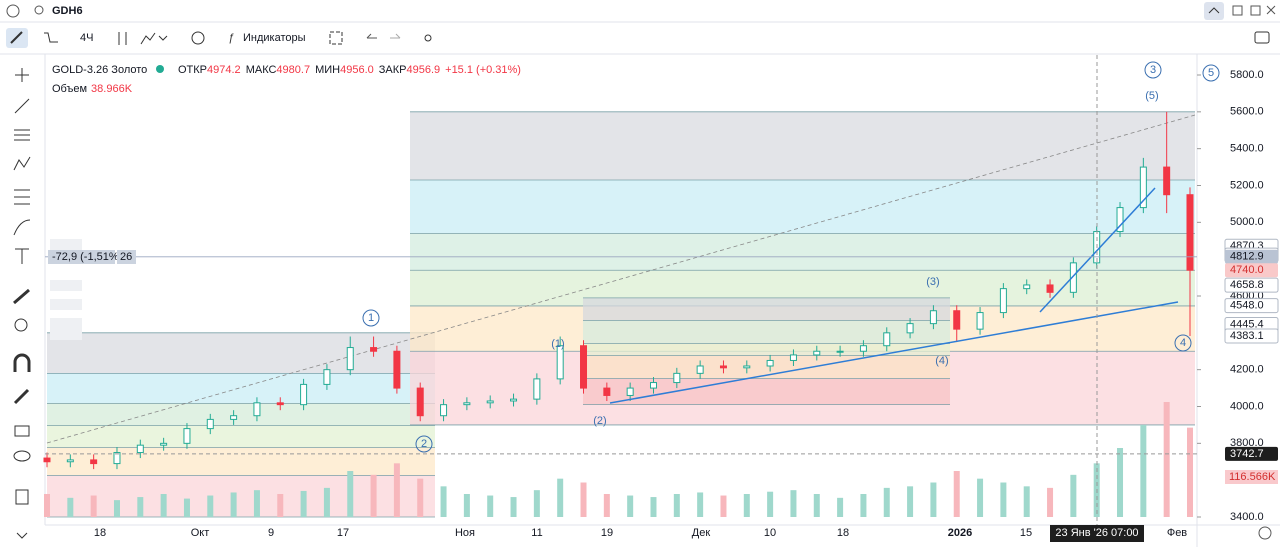  I want to click on symbol: GDH6, so click(67, 11).